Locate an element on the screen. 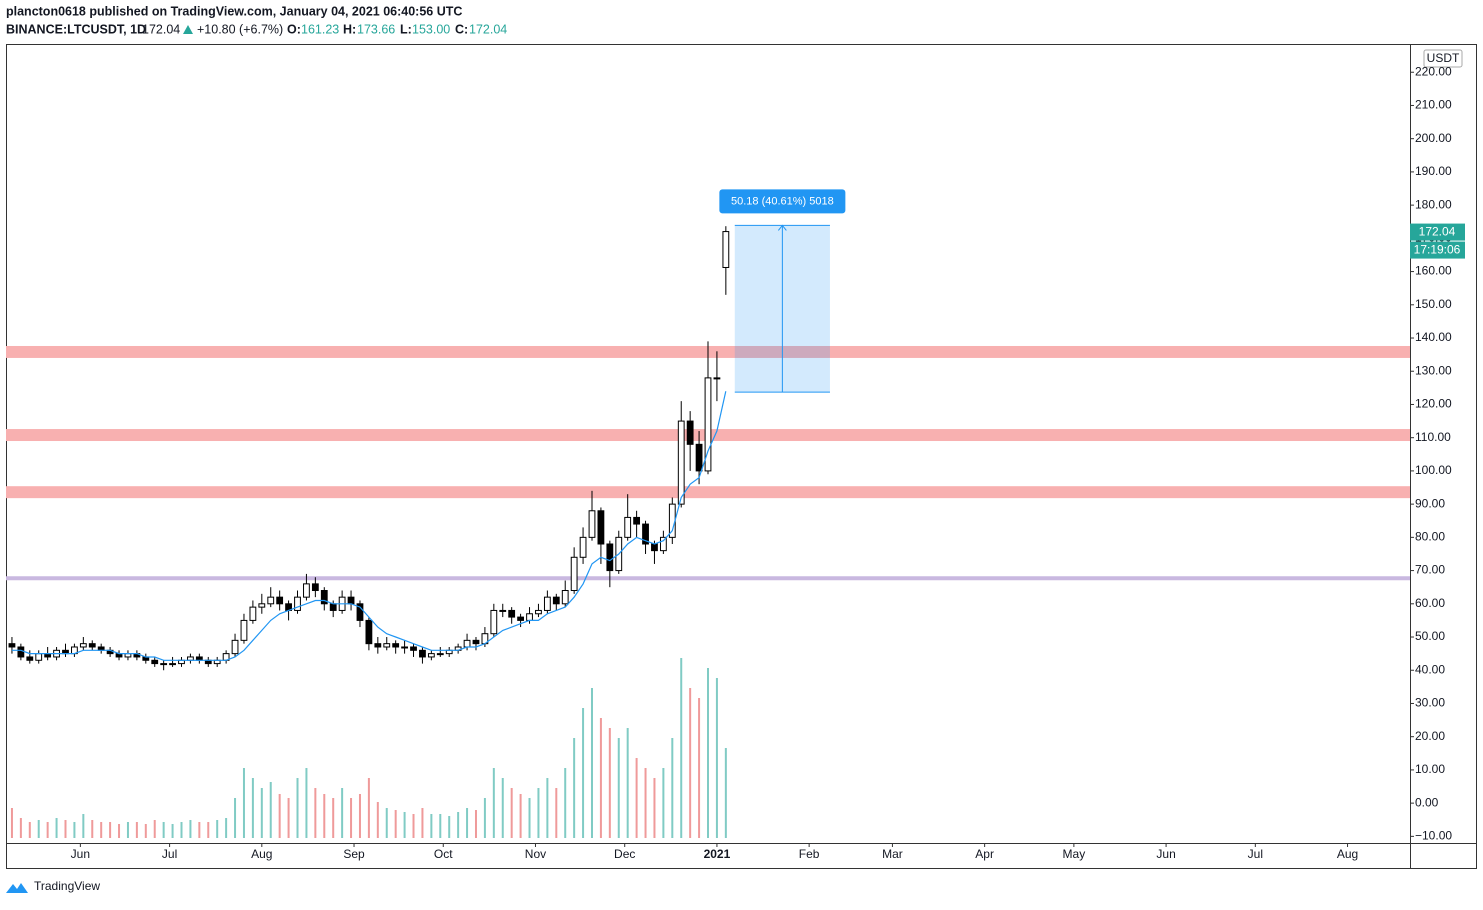 The width and height of the screenshot is (1483, 910). y-tick-label: 140.00 is located at coordinates (1433, 337).